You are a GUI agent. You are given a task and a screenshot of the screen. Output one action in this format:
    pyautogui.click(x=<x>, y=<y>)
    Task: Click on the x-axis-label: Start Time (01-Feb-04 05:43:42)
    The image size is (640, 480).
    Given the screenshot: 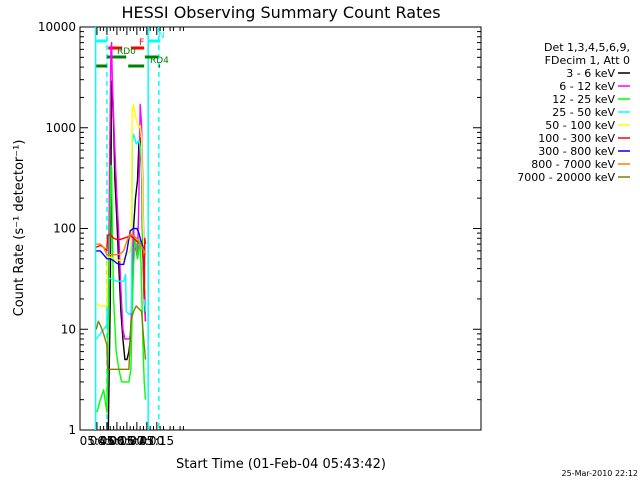 What is the action you would take?
    pyautogui.click(x=281, y=464)
    